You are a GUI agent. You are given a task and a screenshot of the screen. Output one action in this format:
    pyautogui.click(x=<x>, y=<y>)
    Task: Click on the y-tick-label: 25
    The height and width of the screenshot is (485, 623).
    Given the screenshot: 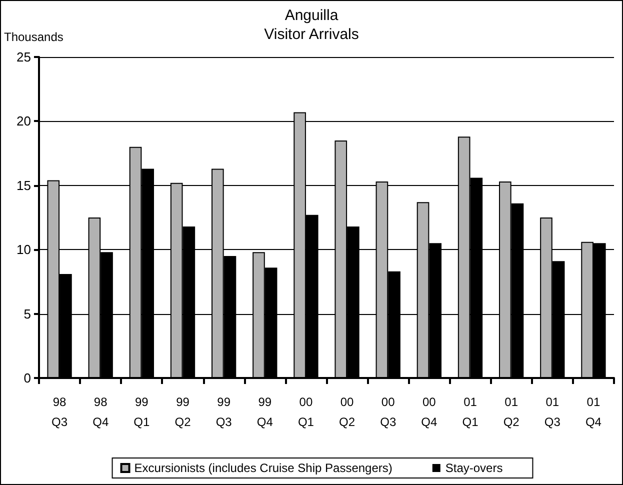 What is the action you would take?
    pyautogui.click(x=23, y=57)
    